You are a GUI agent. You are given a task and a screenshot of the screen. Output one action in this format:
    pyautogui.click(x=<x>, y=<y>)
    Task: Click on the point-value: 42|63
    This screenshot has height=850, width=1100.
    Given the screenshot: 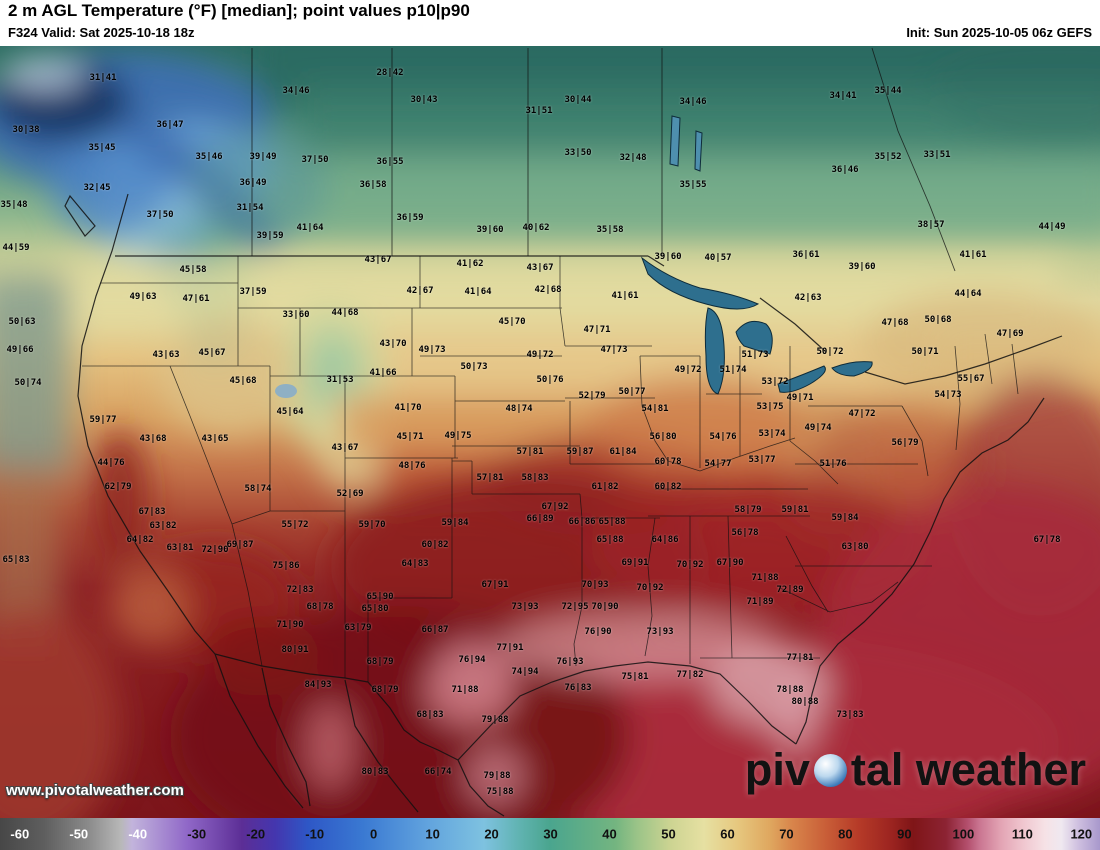 What is the action you would take?
    pyautogui.click(x=808, y=298)
    